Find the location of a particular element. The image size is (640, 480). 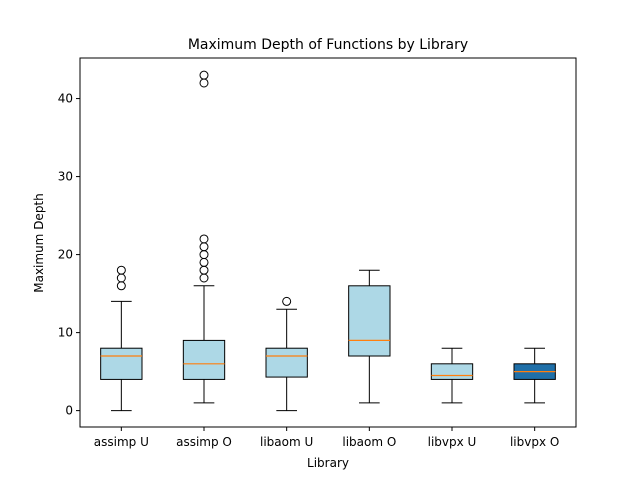

x-tick-label: assimp O is located at coordinates (204, 442).